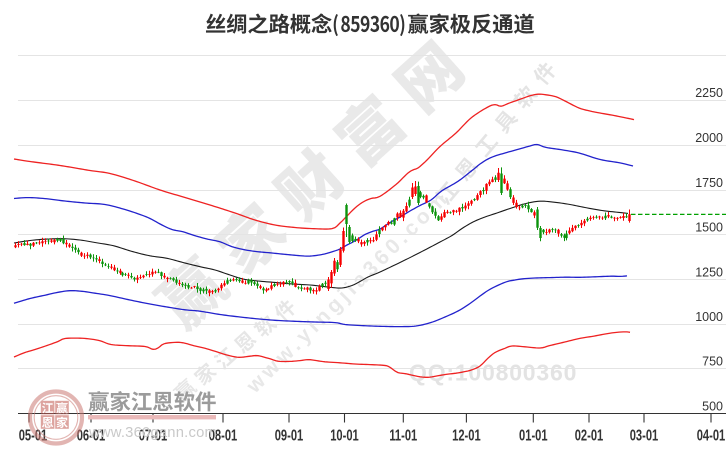 The image size is (726, 450). What do you see at coordinates (644, 435) in the screenshot?
I see `svg-text: 03-01` at bounding box center [644, 435].